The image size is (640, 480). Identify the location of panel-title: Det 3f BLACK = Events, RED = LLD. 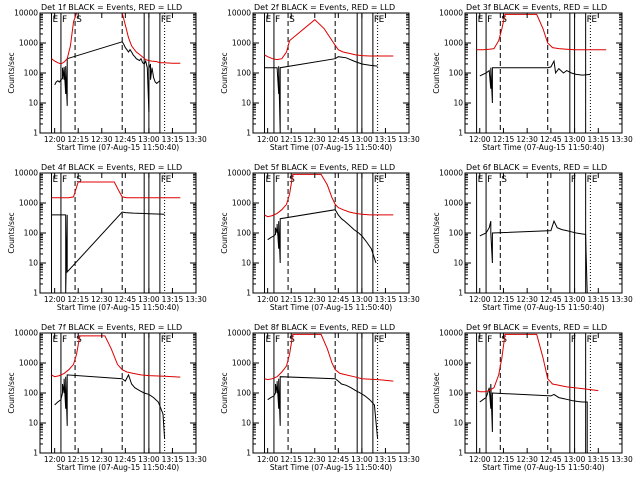
(536, 7).